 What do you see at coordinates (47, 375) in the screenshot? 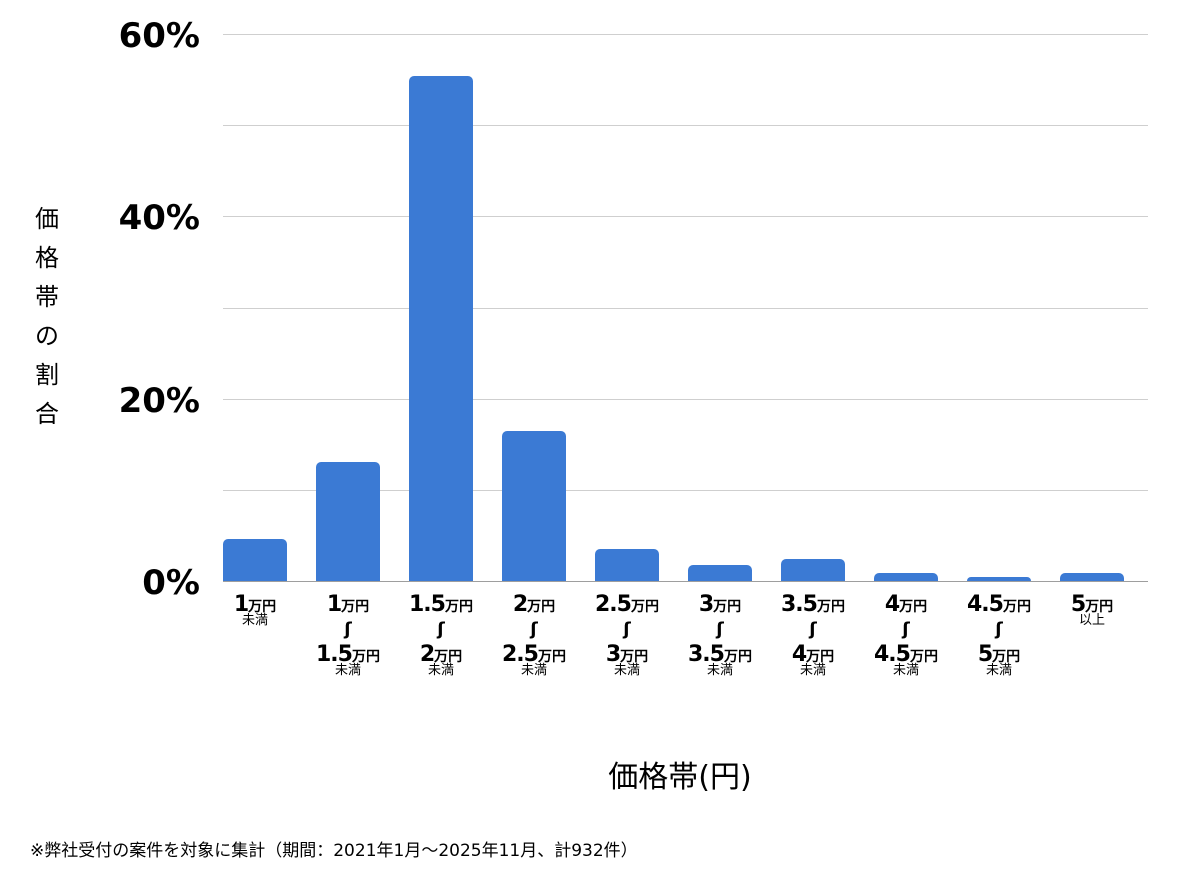
I see `y-title-char: 割` at bounding box center [47, 375].